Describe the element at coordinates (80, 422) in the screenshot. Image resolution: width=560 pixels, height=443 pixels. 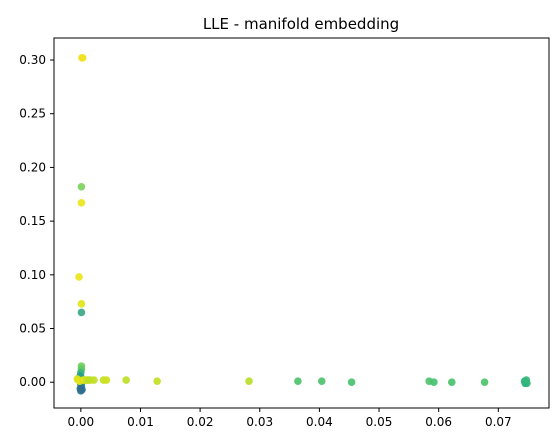
I see `x-tick-label: 0.00` at that location.